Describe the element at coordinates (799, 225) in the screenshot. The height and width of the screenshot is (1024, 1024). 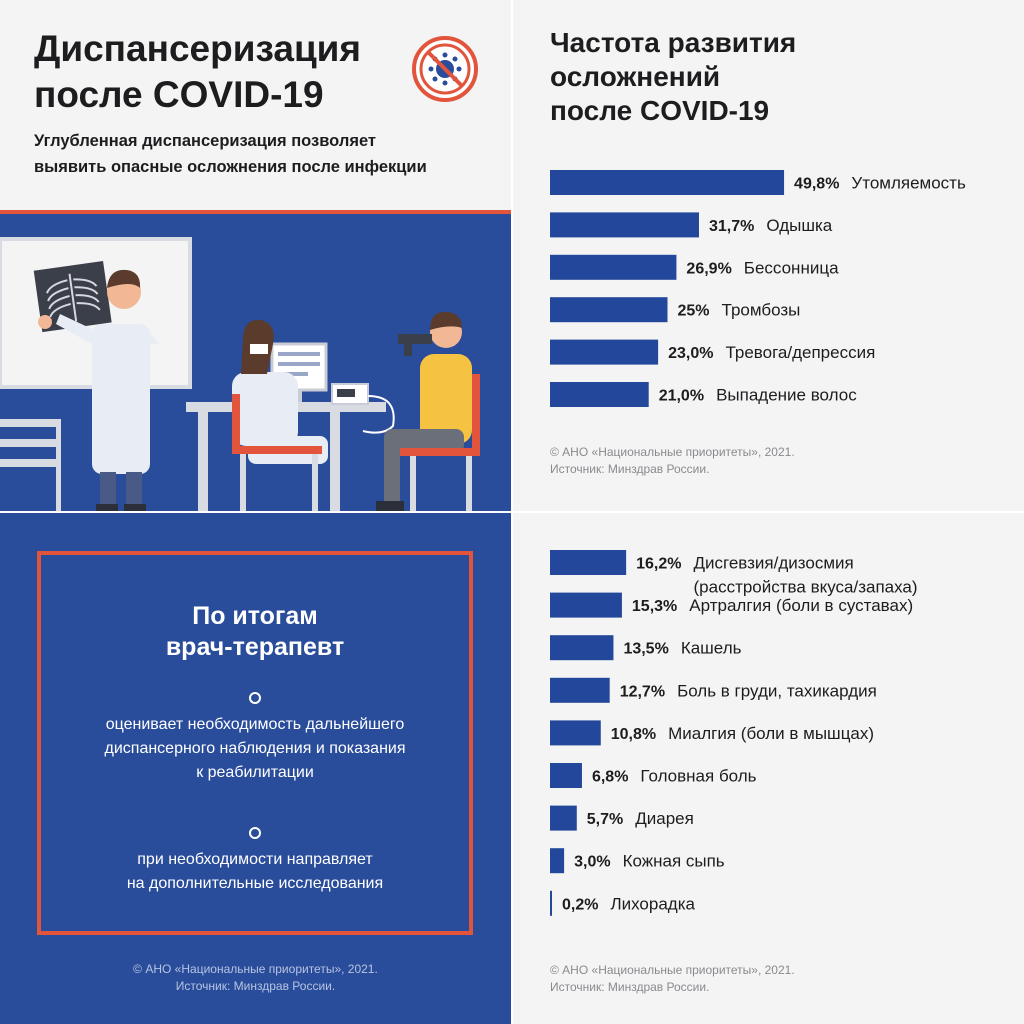
I see `category-label: Одышка` at that location.